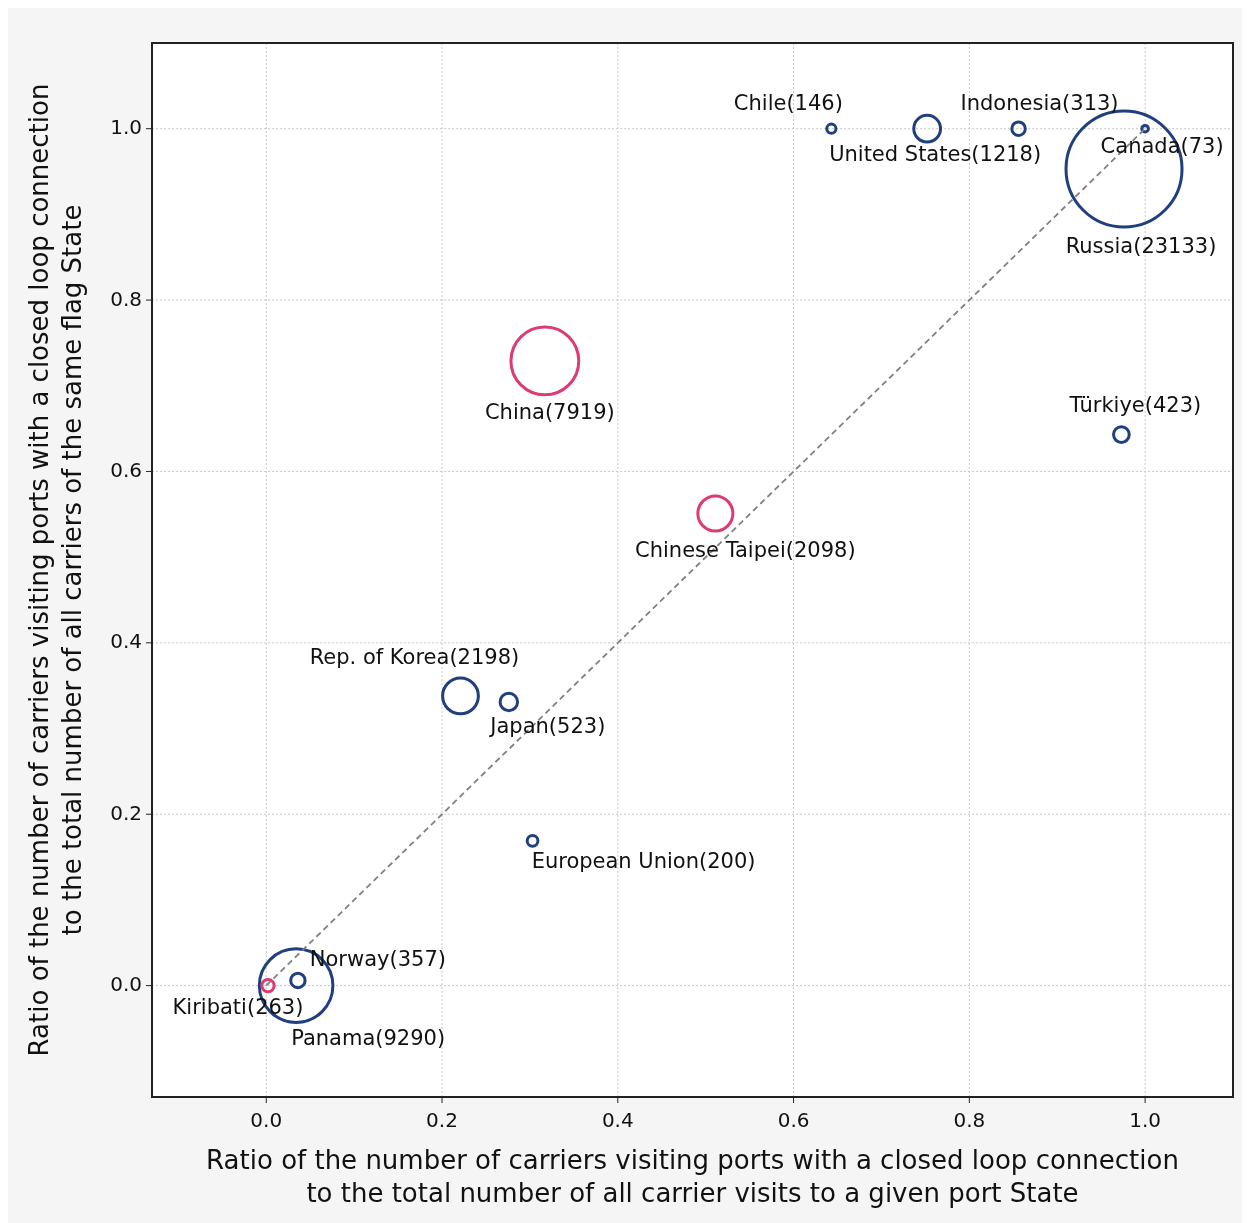  I want to click on x-tick-label: 0.2, so click(442, 1120).